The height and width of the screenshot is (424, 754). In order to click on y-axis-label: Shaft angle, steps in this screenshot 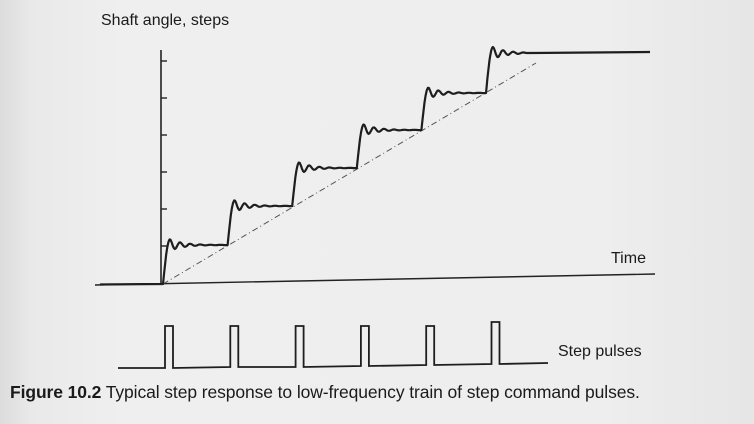, I will do `click(165, 20)`.